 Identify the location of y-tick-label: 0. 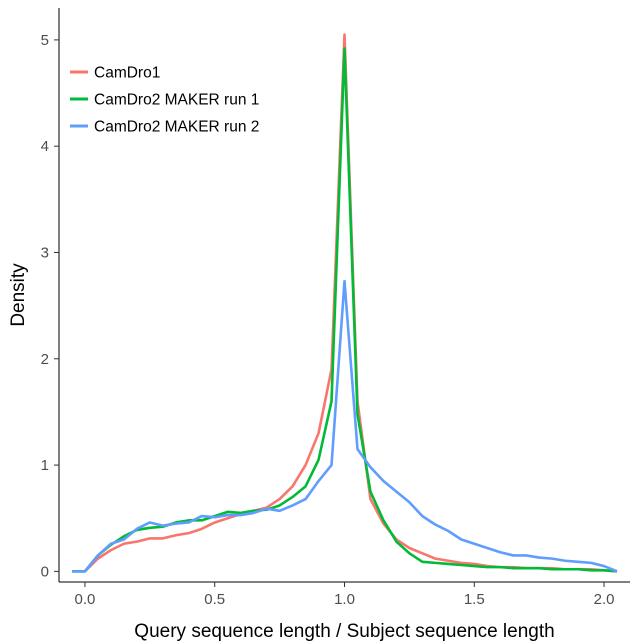
(45, 571).